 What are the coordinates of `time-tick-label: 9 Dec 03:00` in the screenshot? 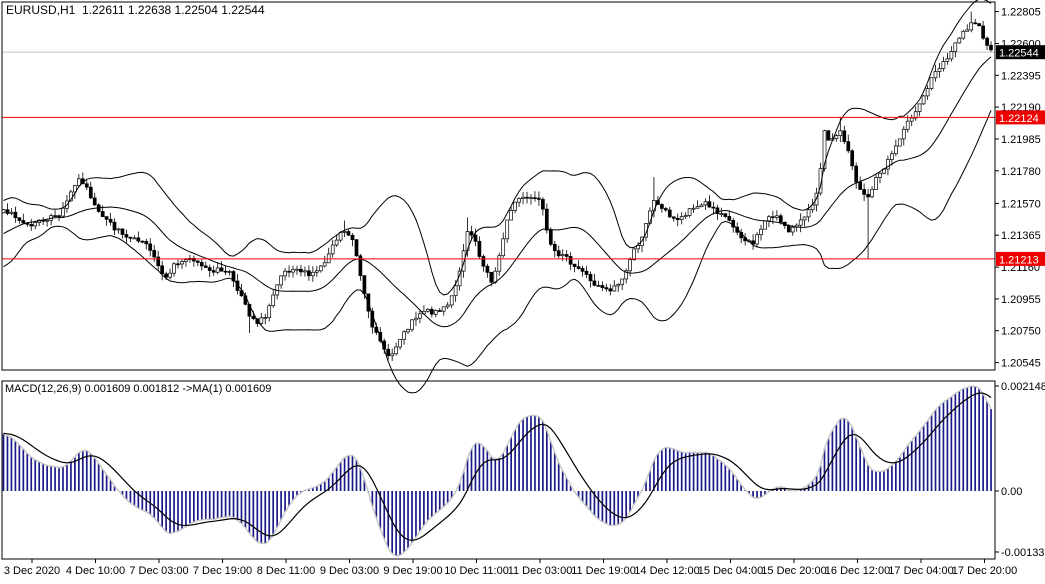 It's located at (349, 571).